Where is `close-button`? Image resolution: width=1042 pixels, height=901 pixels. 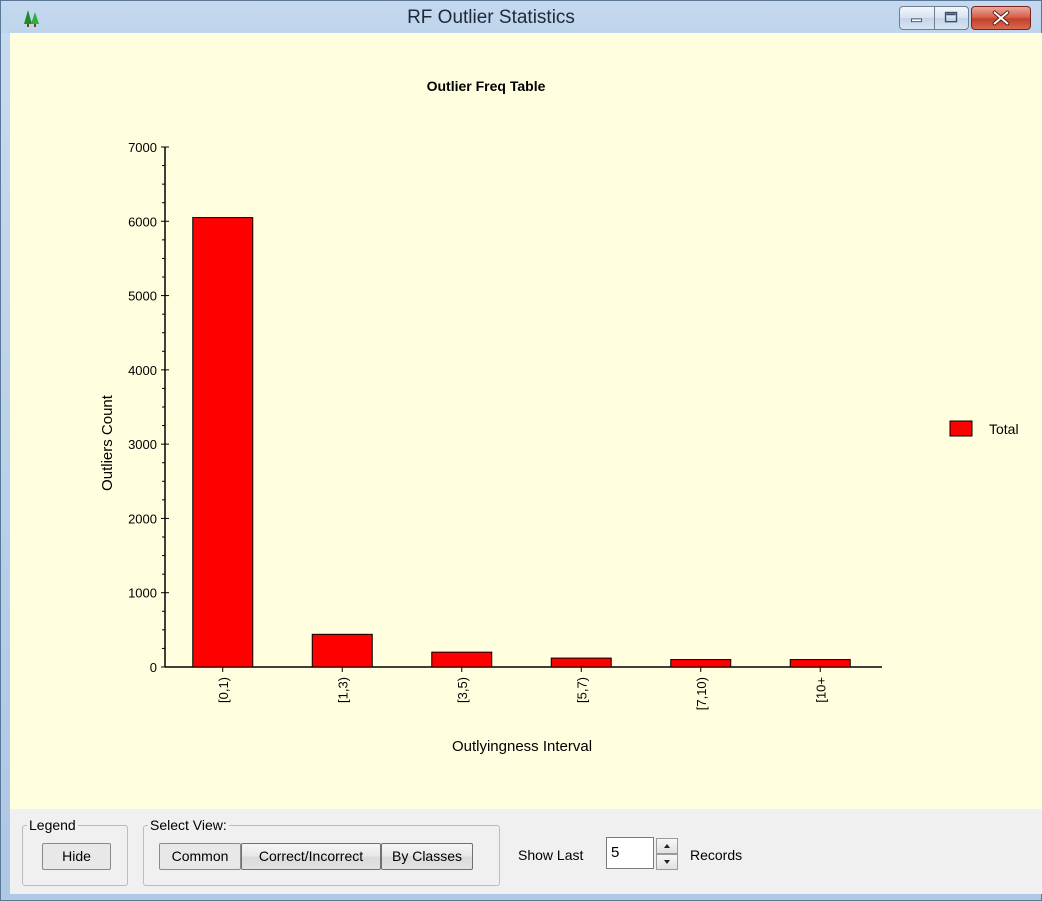 close-button is located at coordinates (1001, 18).